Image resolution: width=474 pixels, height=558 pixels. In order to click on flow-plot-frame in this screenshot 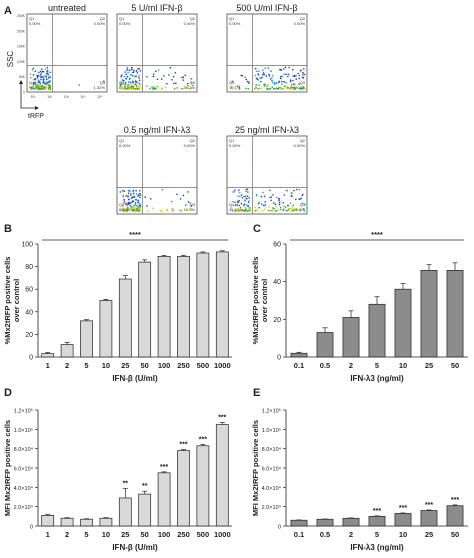, I will do `click(267, 53)`.